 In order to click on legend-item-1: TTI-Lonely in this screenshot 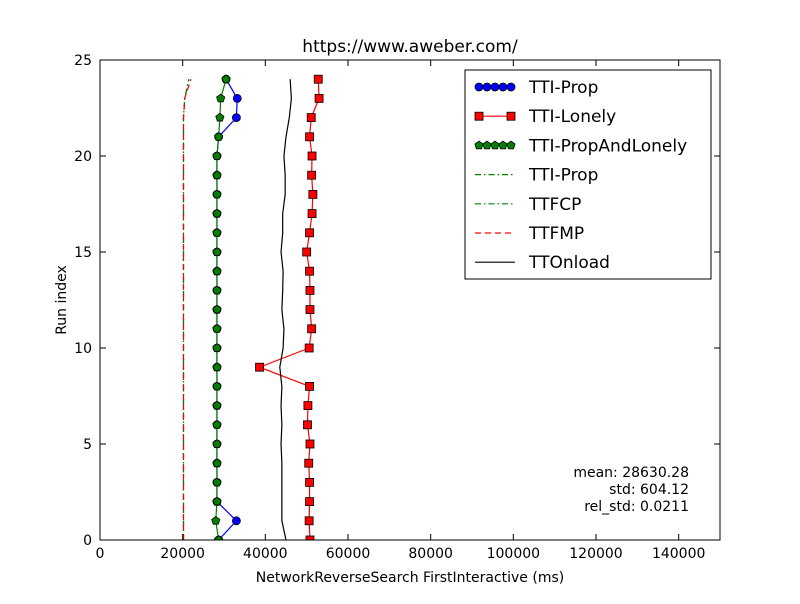, I will do `click(545, 117)`.